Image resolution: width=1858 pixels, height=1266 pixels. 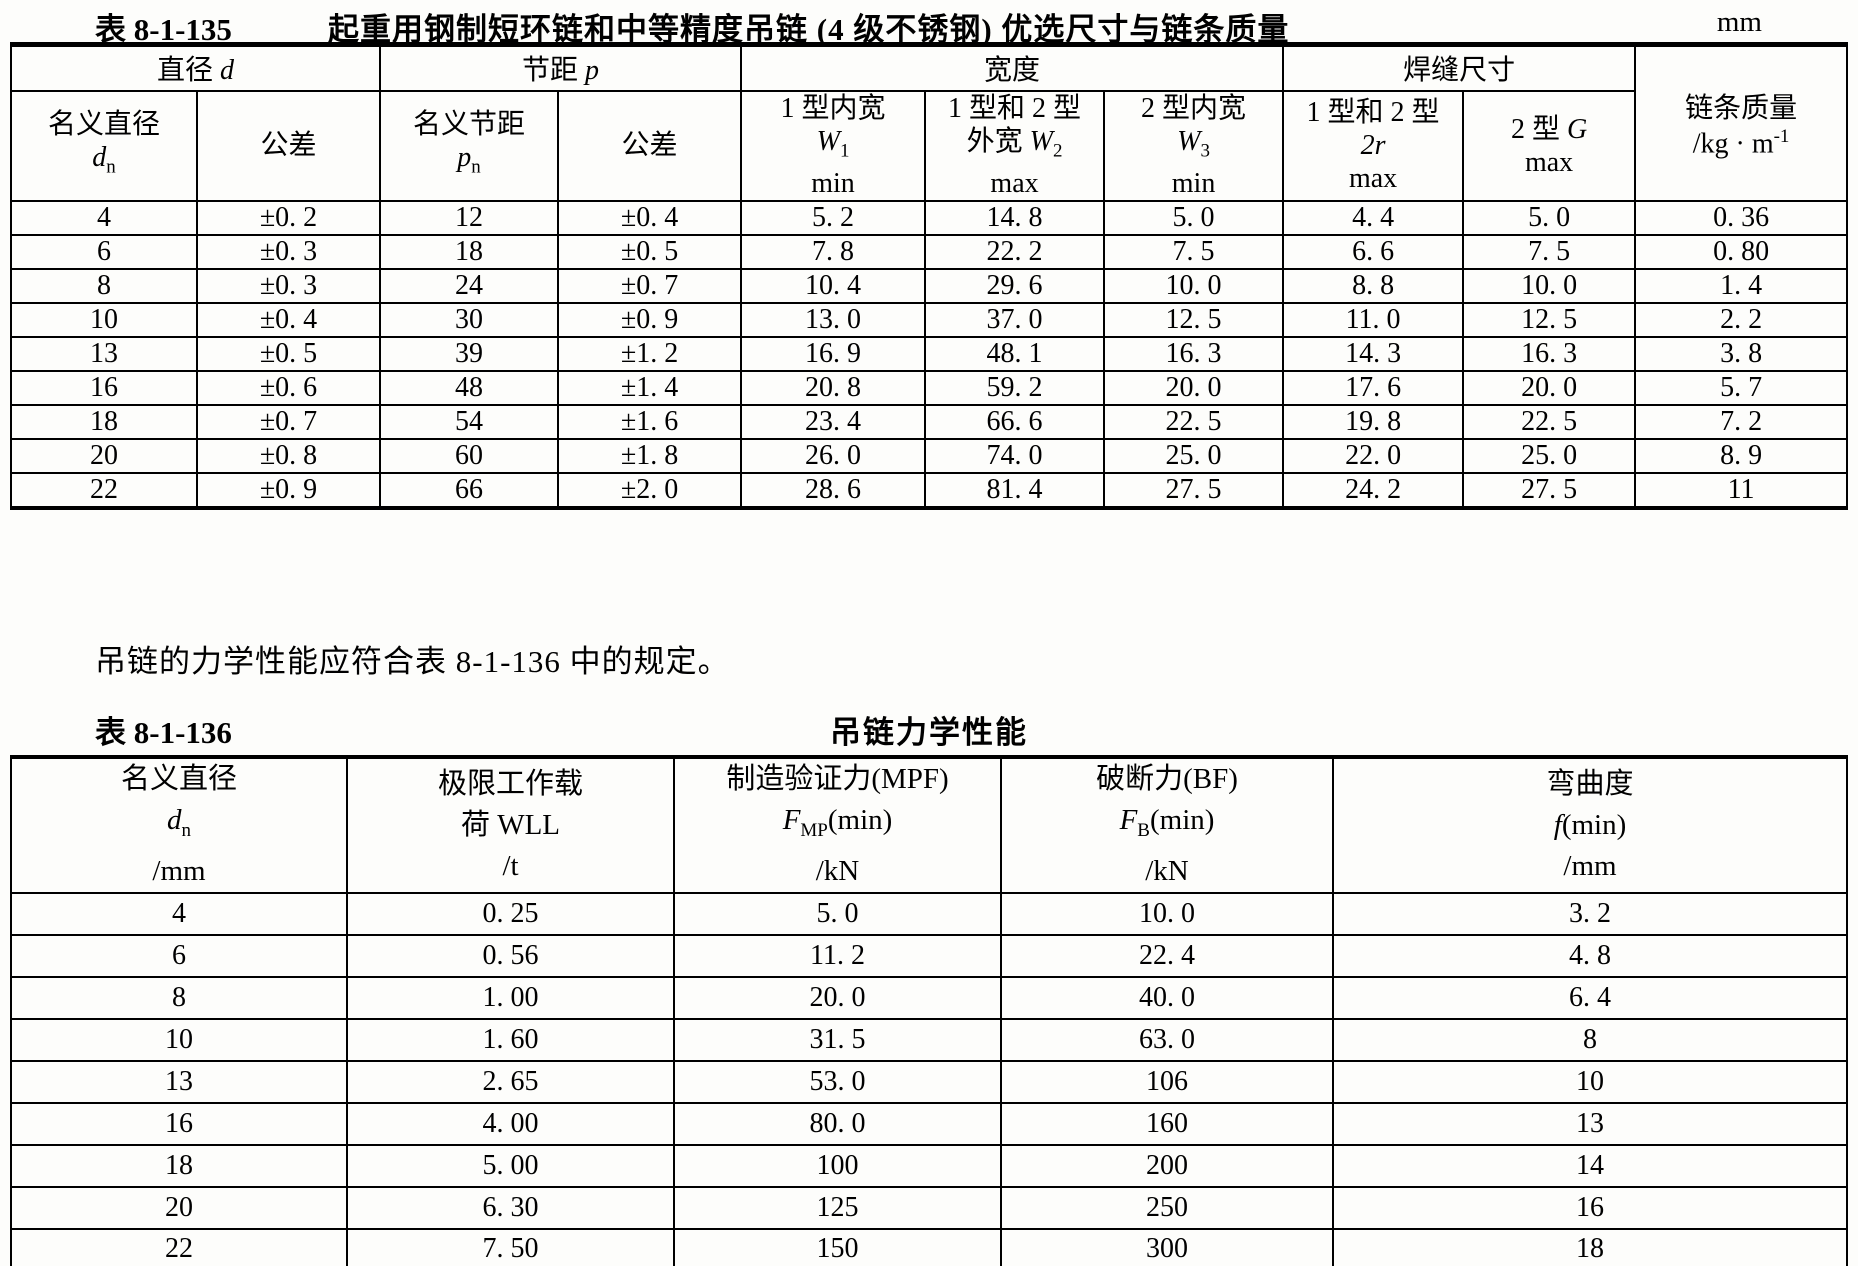 I want to click on table-cell: 160, so click(x=1167, y=1123).